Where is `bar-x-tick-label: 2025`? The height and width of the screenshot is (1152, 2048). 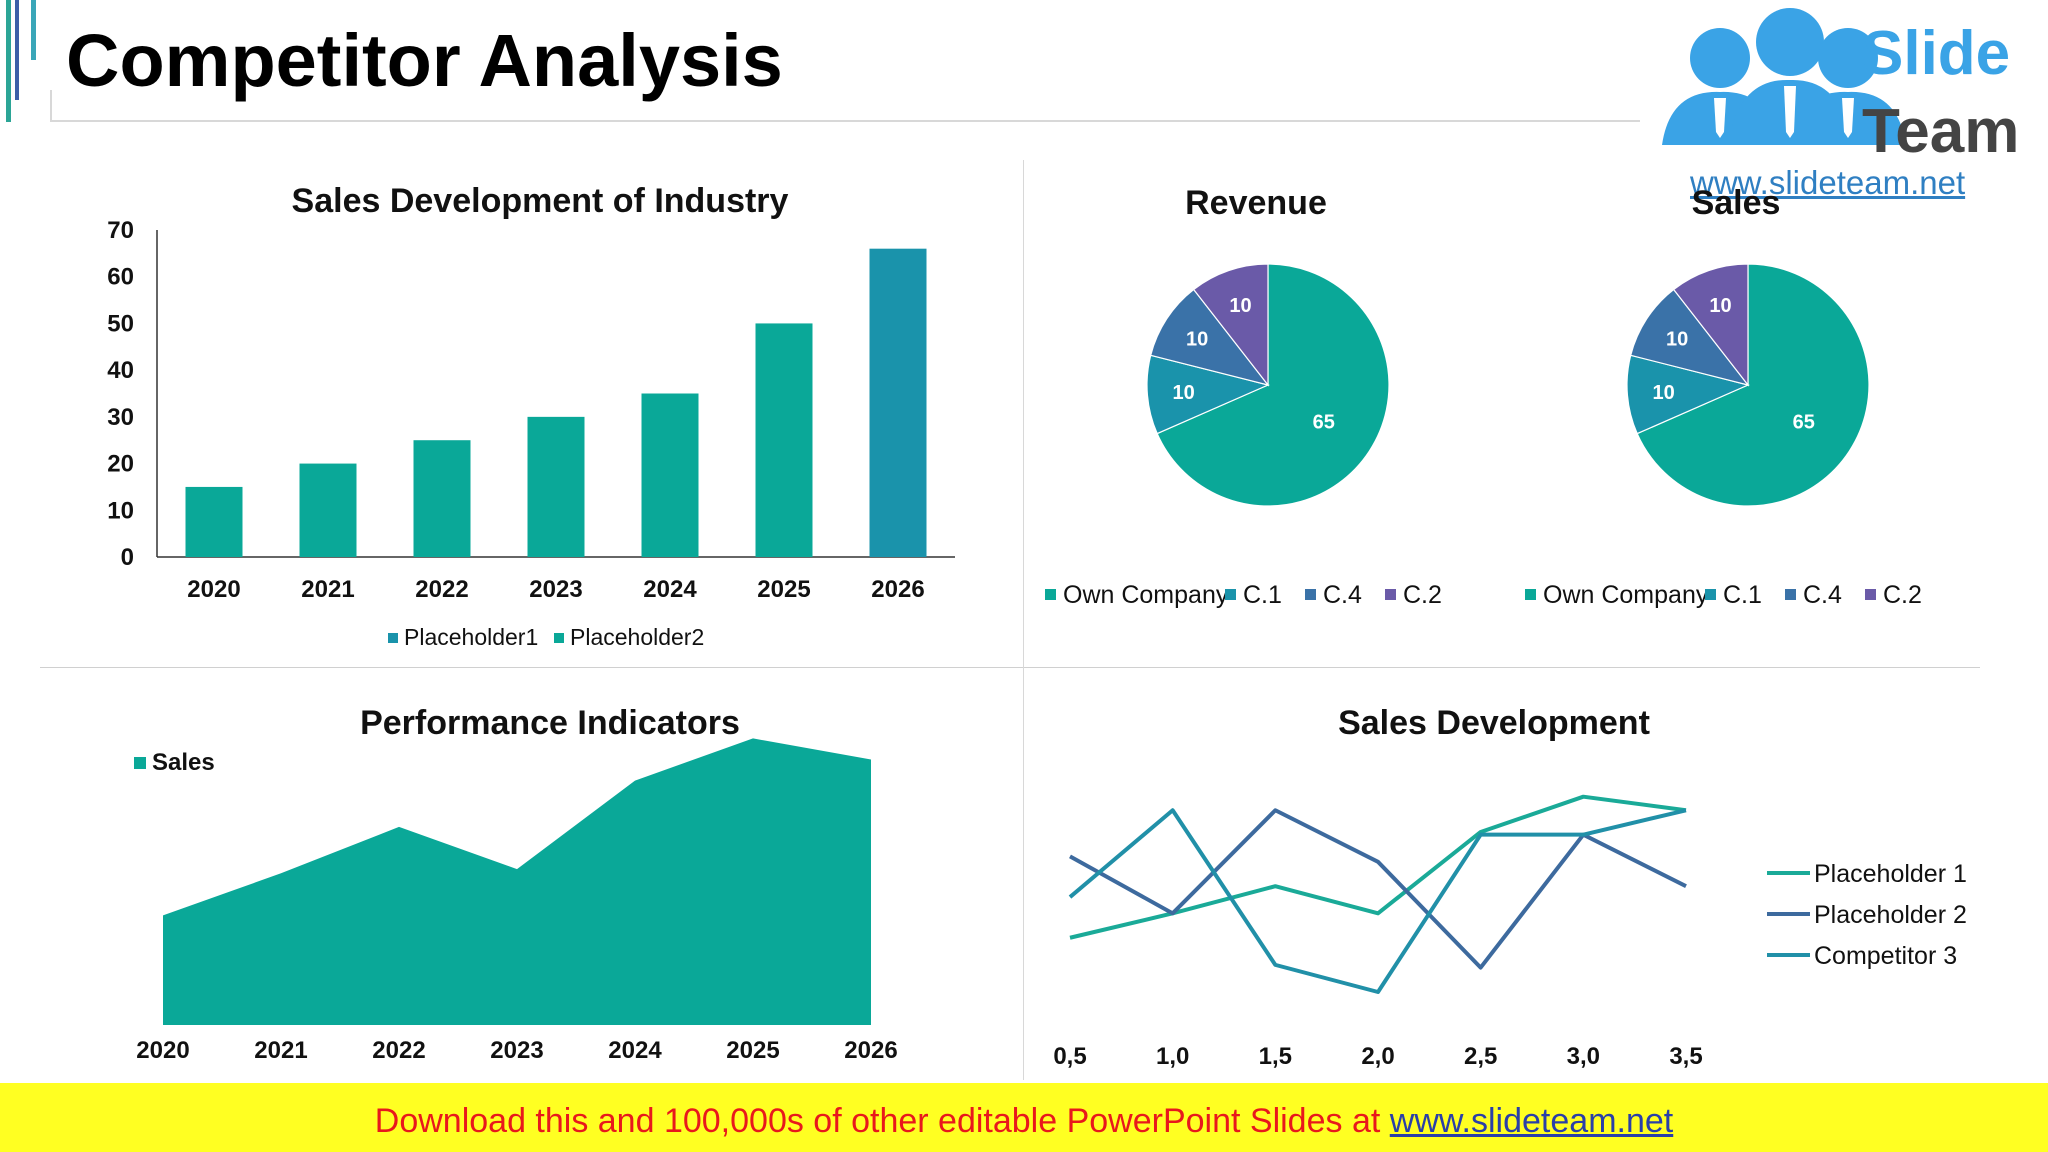 bar-x-tick-label: 2025 is located at coordinates (783, 589).